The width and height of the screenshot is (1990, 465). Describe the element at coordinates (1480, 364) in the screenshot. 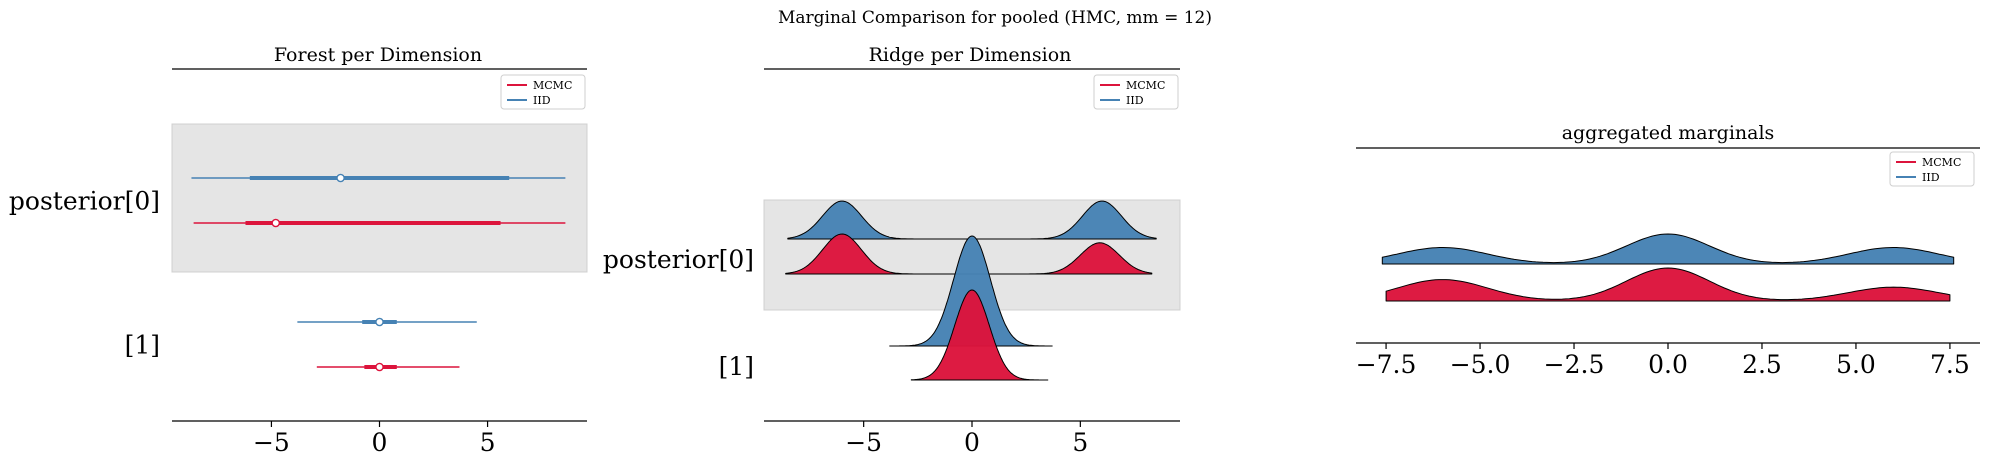

I see `x-tick-label: −5.0` at that location.